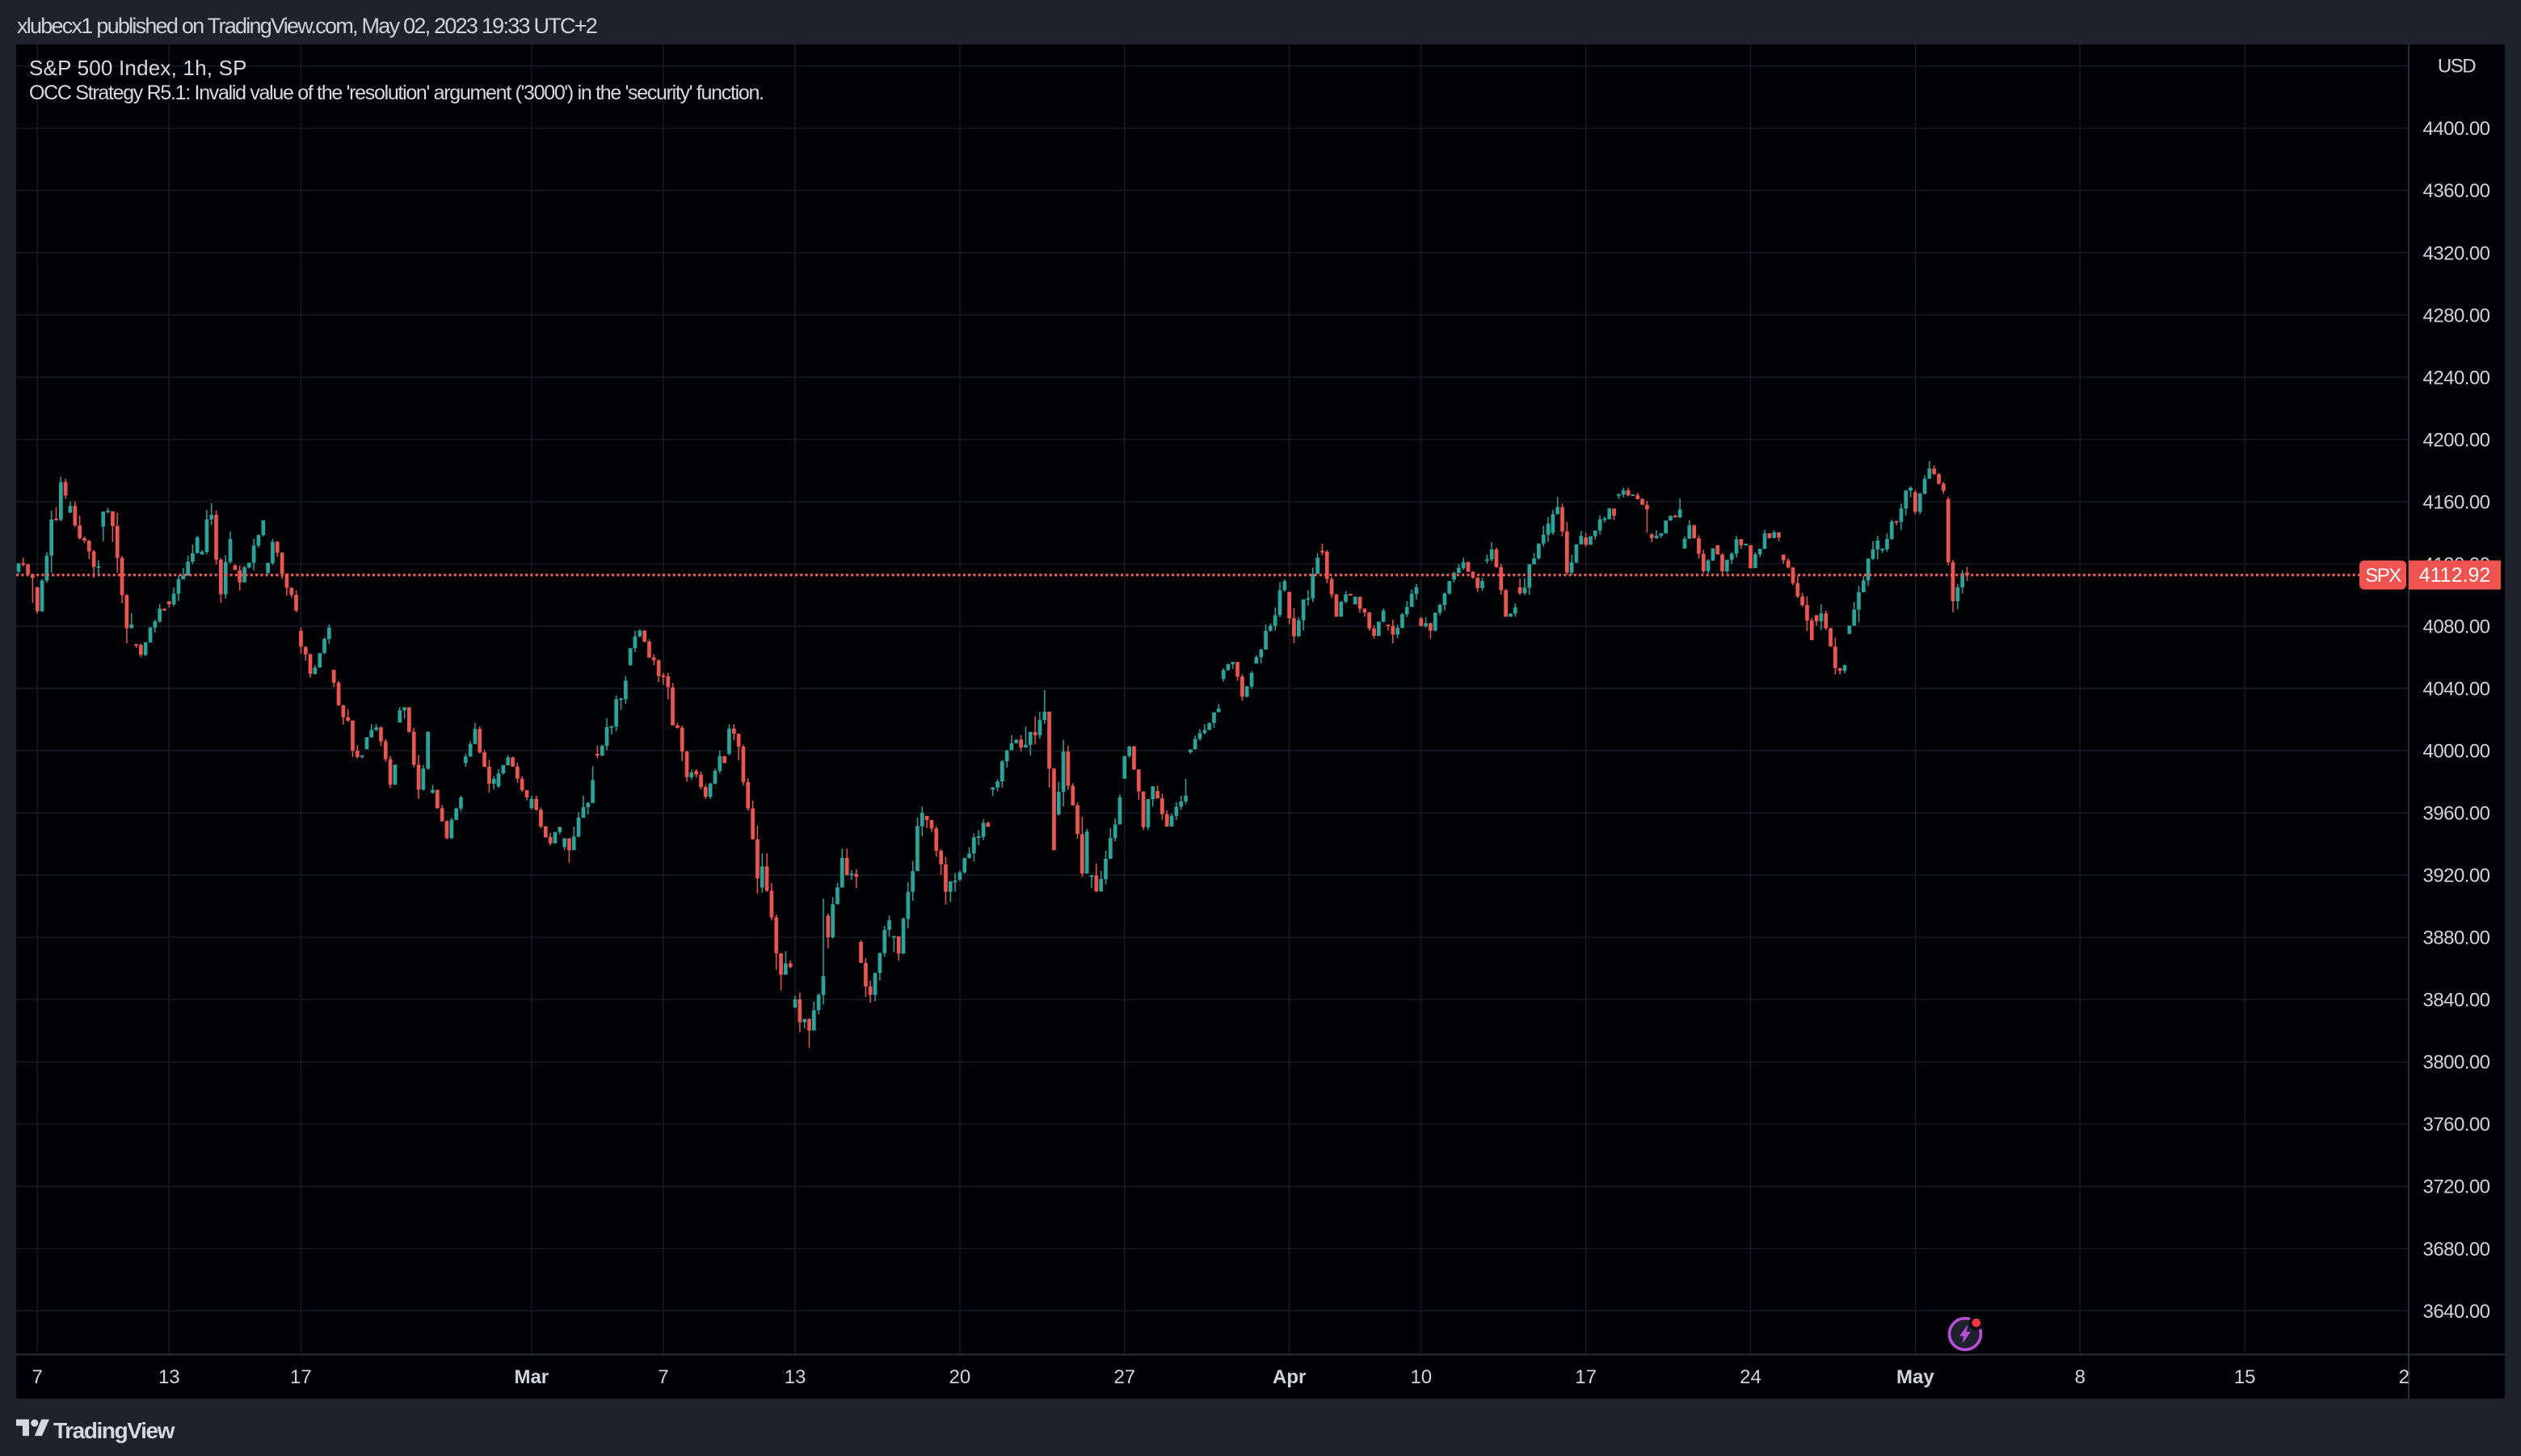 The width and height of the screenshot is (2521, 1456). I want to click on svg-text: 3880.00, so click(2456, 939).